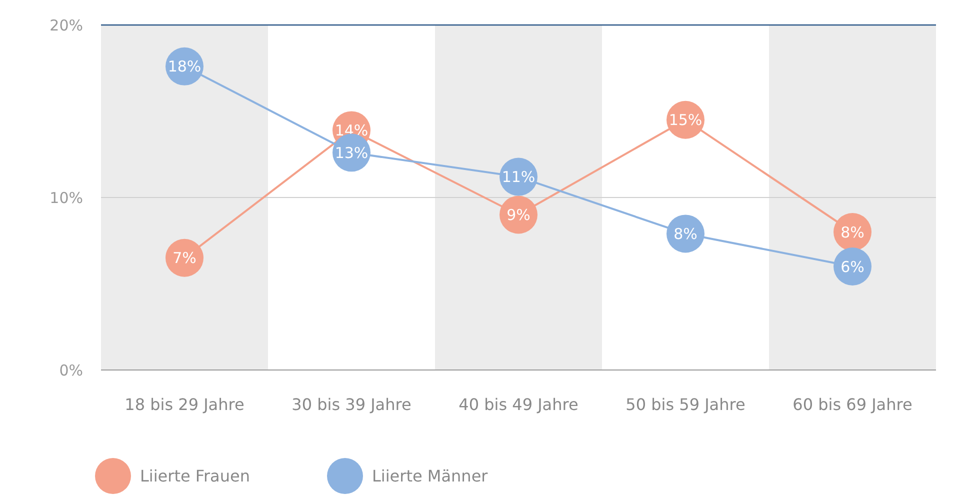 Image resolution: width=954 pixels, height=504 pixels. I want to click on data-label: 13%, so click(351, 153).